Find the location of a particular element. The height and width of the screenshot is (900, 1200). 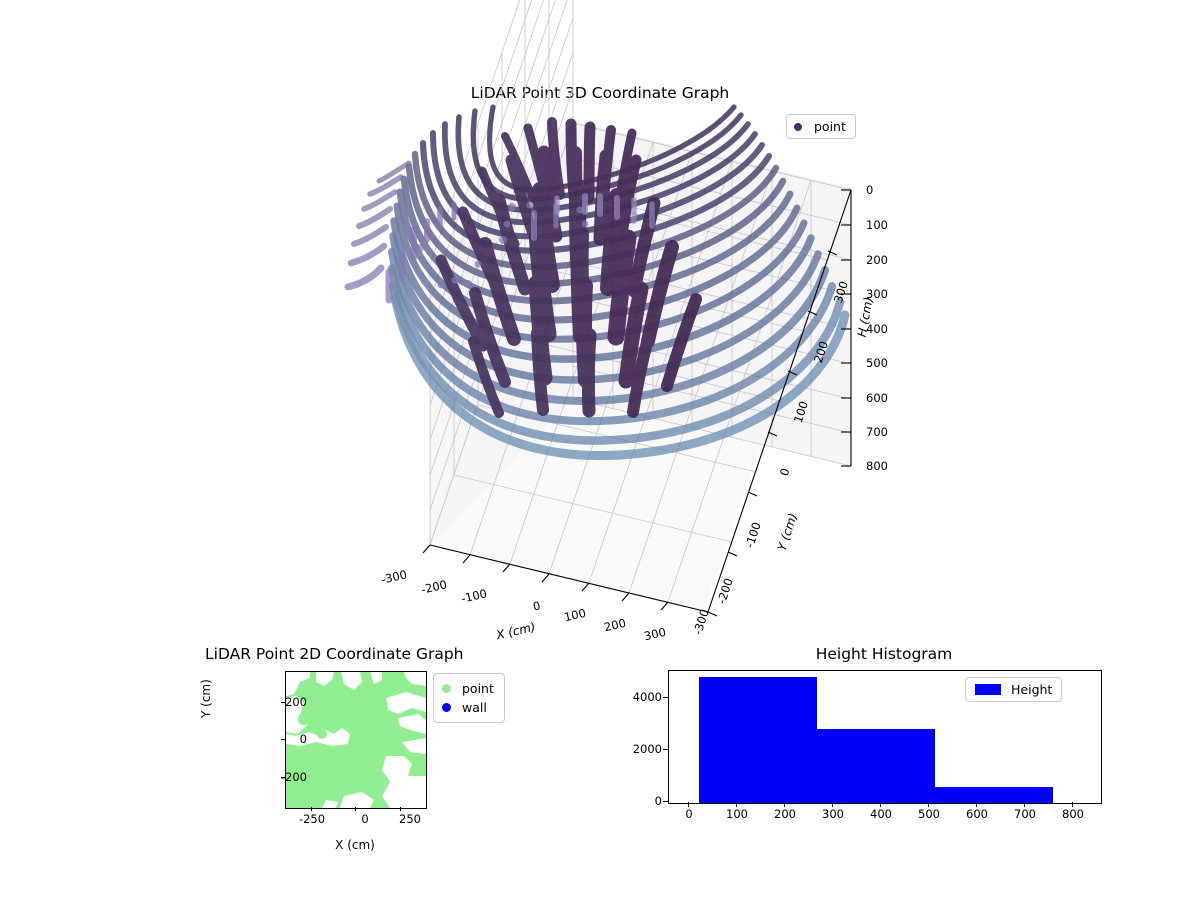

legend-item-wall: wall is located at coordinates (468, 707).